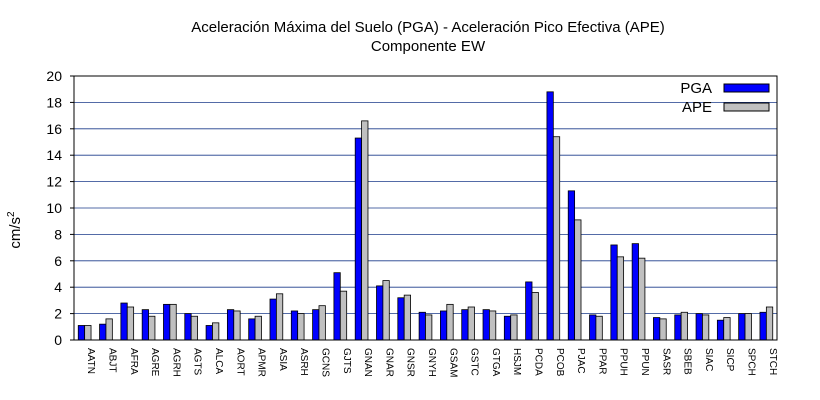 This screenshot has width=820, height=400. Describe the element at coordinates (580, 361) in the screenshot. I see `x-tick-label: PJAC` at that location.